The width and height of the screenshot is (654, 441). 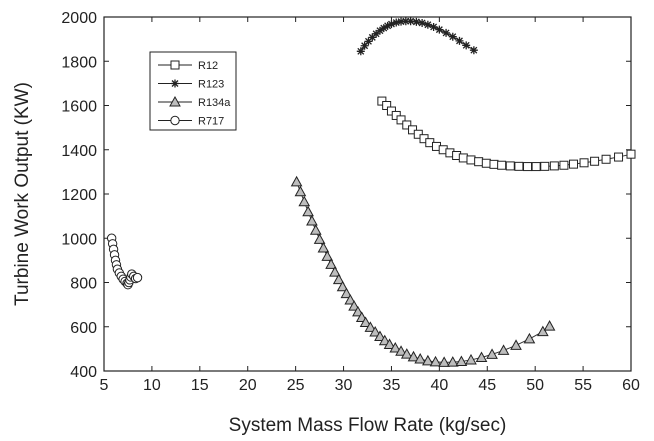 What do you see at coordinates (535, 385) in the screenshot?
I see `x-tick-label: 50` at bounding box center [535, 385].